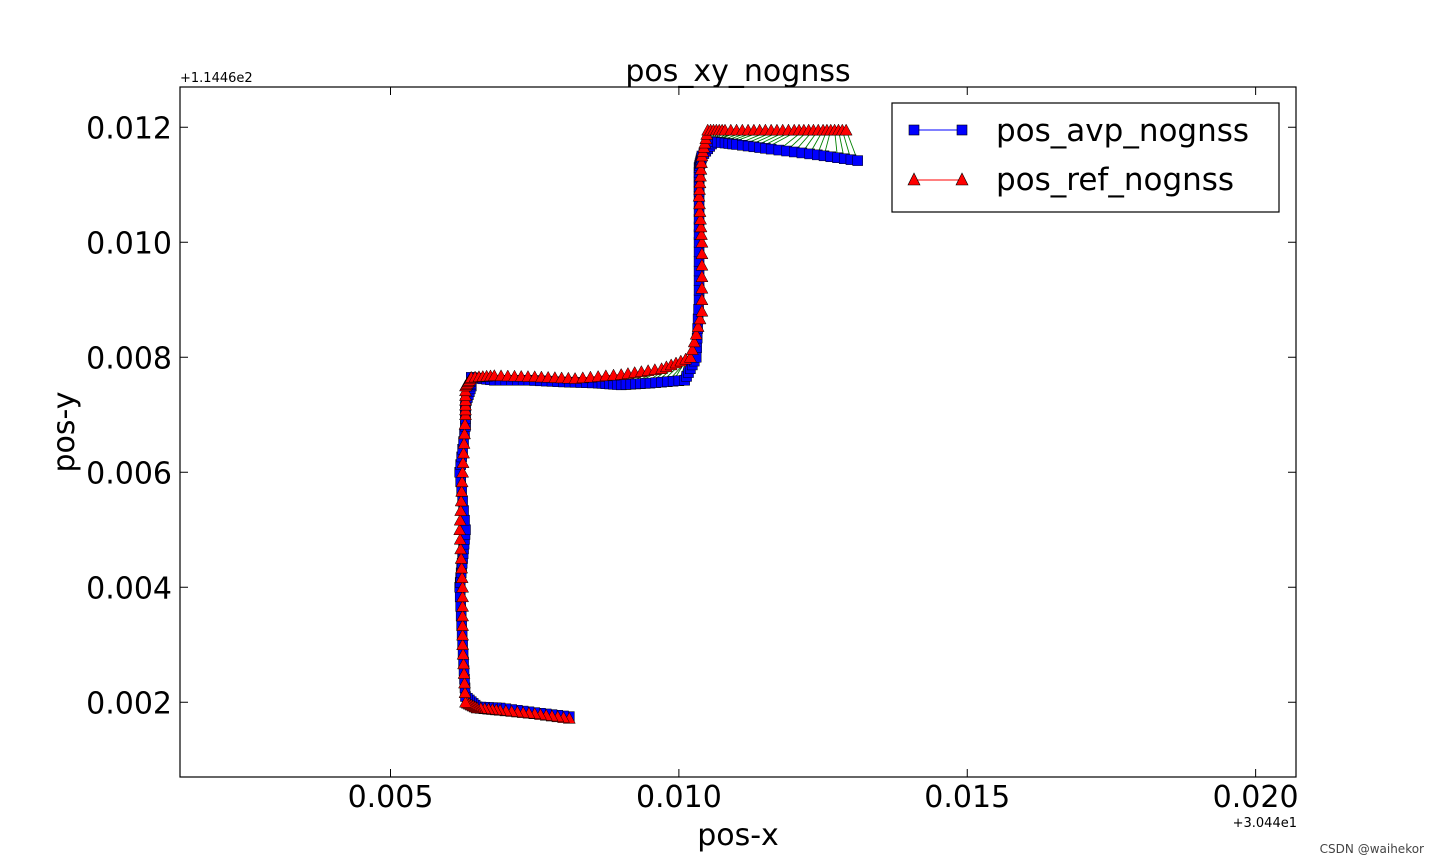 The height and width of the screenshot is (864, 1440). Describe the element at coordinates (738, 835) in the screenshot. I see `x-axis-label: pos-x` at that location.